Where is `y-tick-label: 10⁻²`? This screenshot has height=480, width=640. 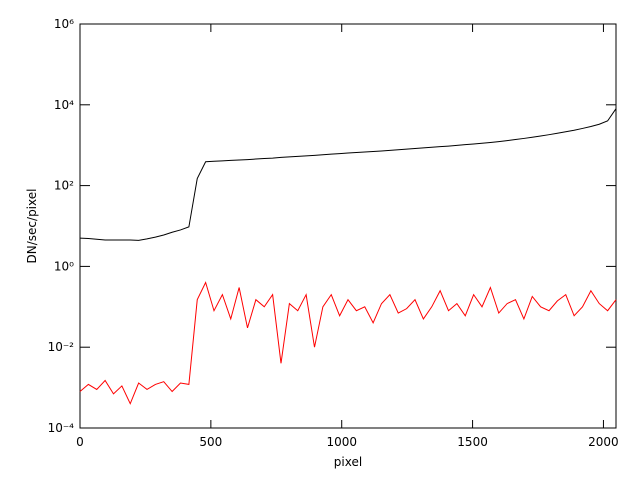
y-tick-label: 10⁻² is located at coordinates (61, 347).